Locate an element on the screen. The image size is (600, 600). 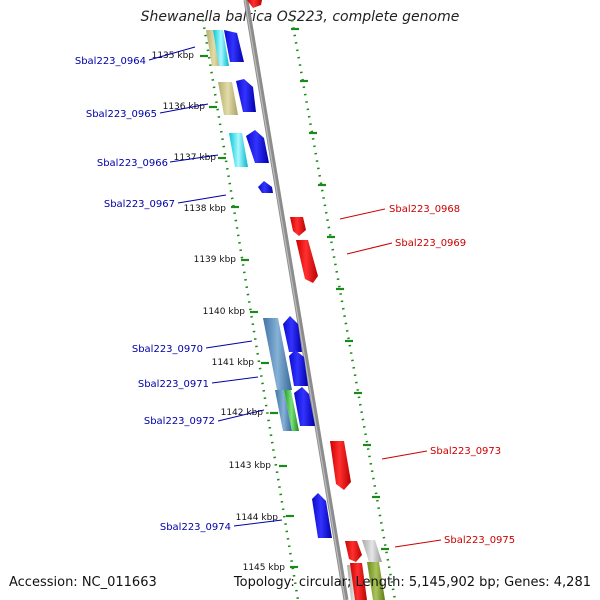
gene-arrow-0970a is located at coordinates (292, 334).